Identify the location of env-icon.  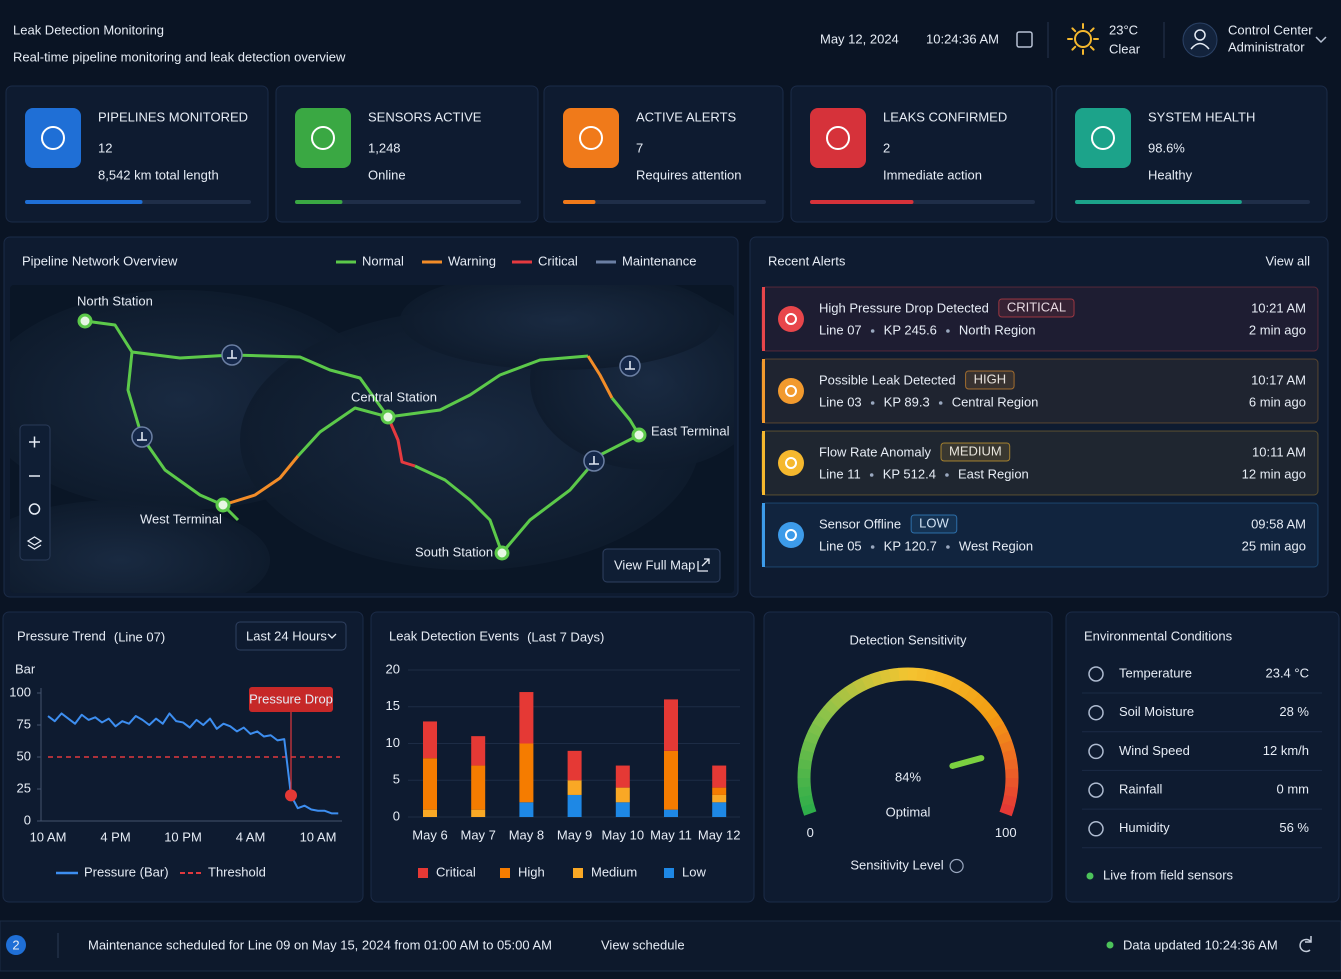
(1096, 751).